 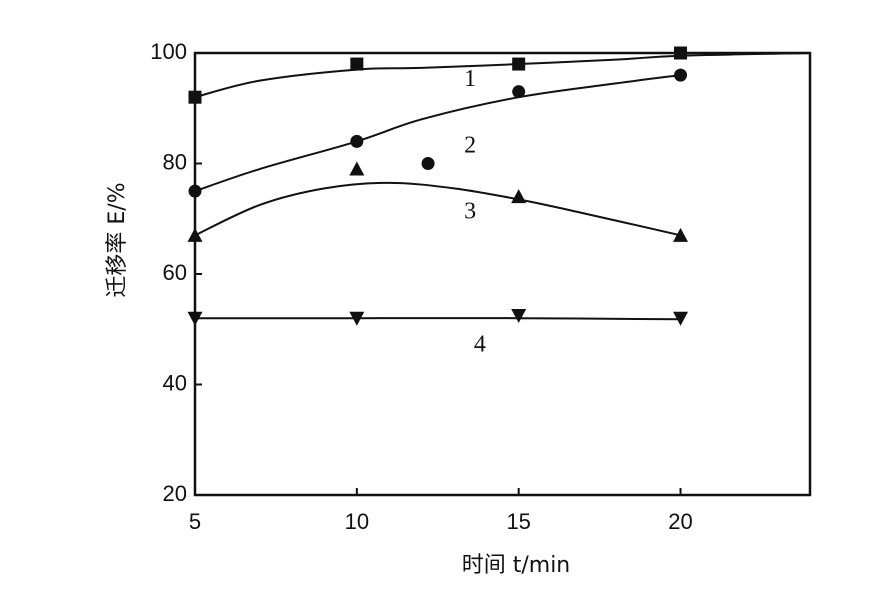 I want to click on y-tick-label: 100, so click(x=168, y=51).